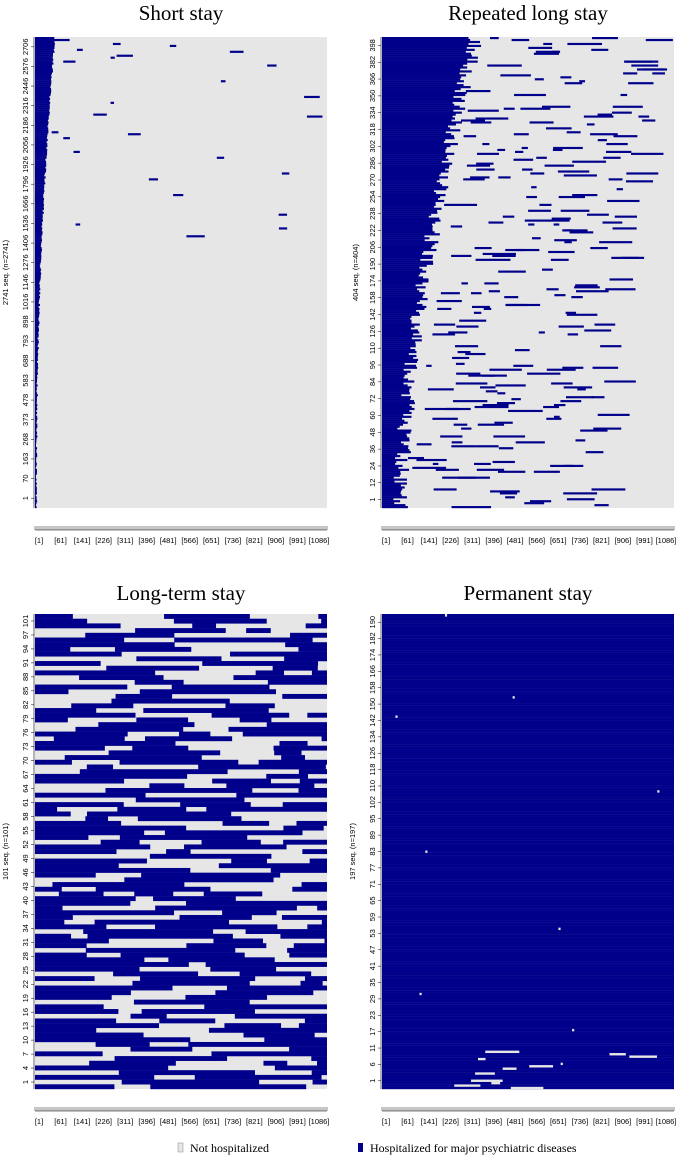 The height and width of the screenshot is (1158, 685). What do you see at coordinates (644, 1121) in the screenshot?
I see `x-tick-label: [991]` at bounding box center [644, 1121].